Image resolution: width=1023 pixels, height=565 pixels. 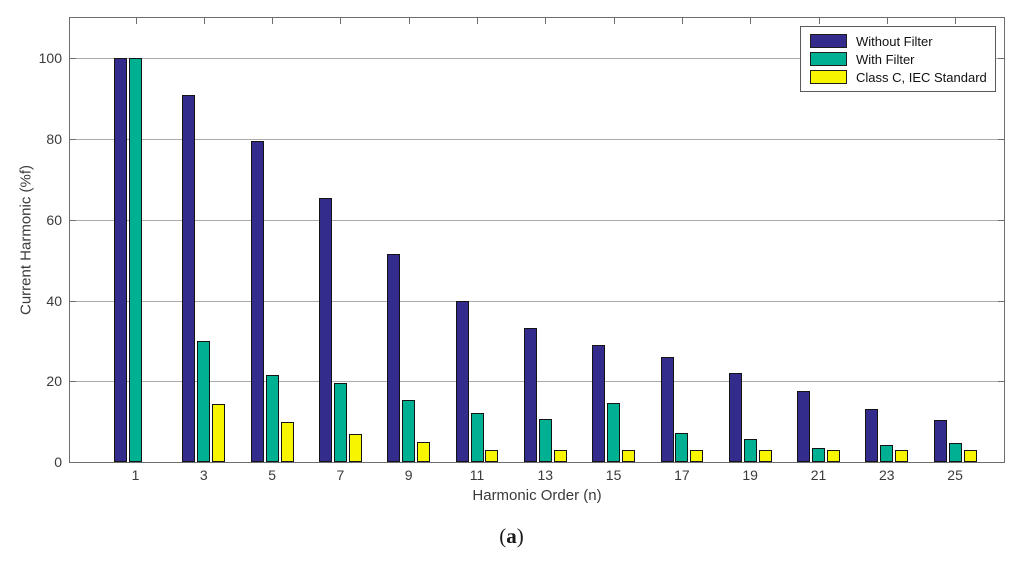 I want to click on x-tick-label: 9, so click(x=408, y=475).